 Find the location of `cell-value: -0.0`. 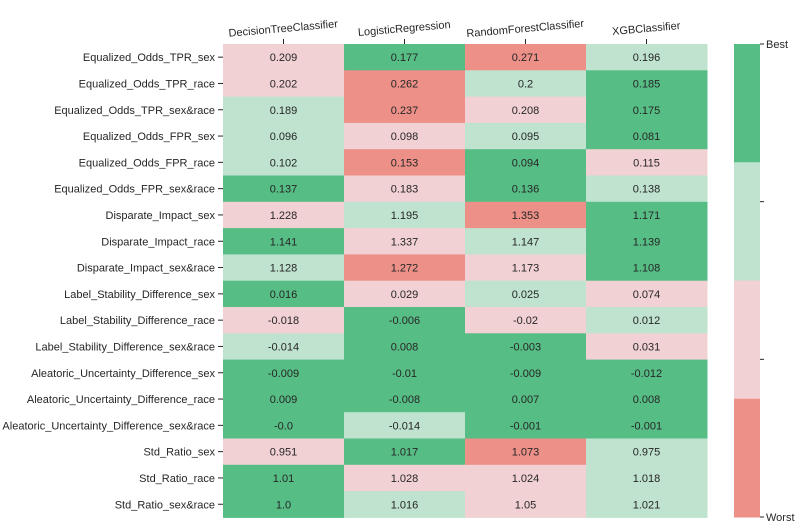

cell-value: -0.0 is located at coordinates (283, 426).